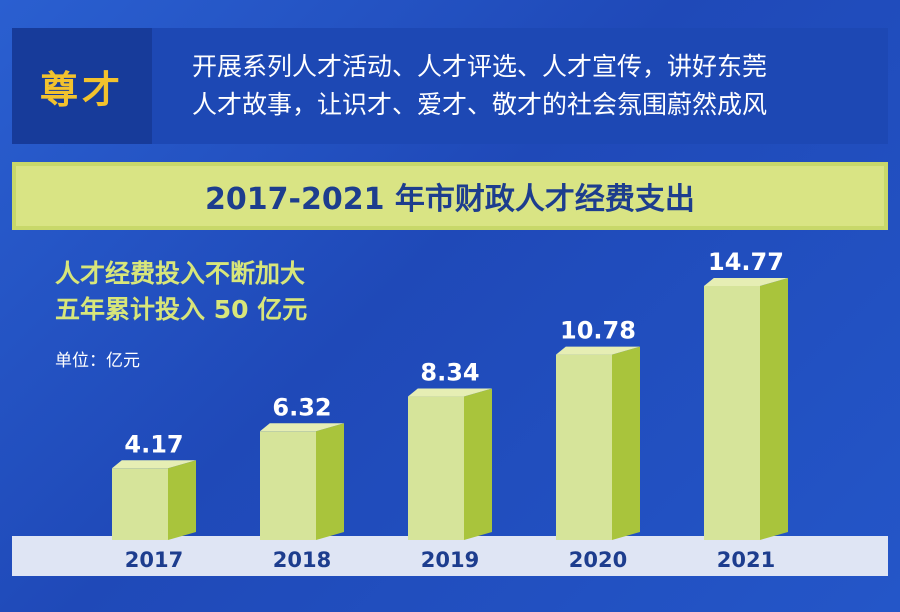 The width and height of the screenshot is (900, 612). Describe the element at coordinates (181, 292) in the screenshot. I see `chart-subtitle: 人才经费投入不断加大 五年累计投入 50 亿元` at that location.